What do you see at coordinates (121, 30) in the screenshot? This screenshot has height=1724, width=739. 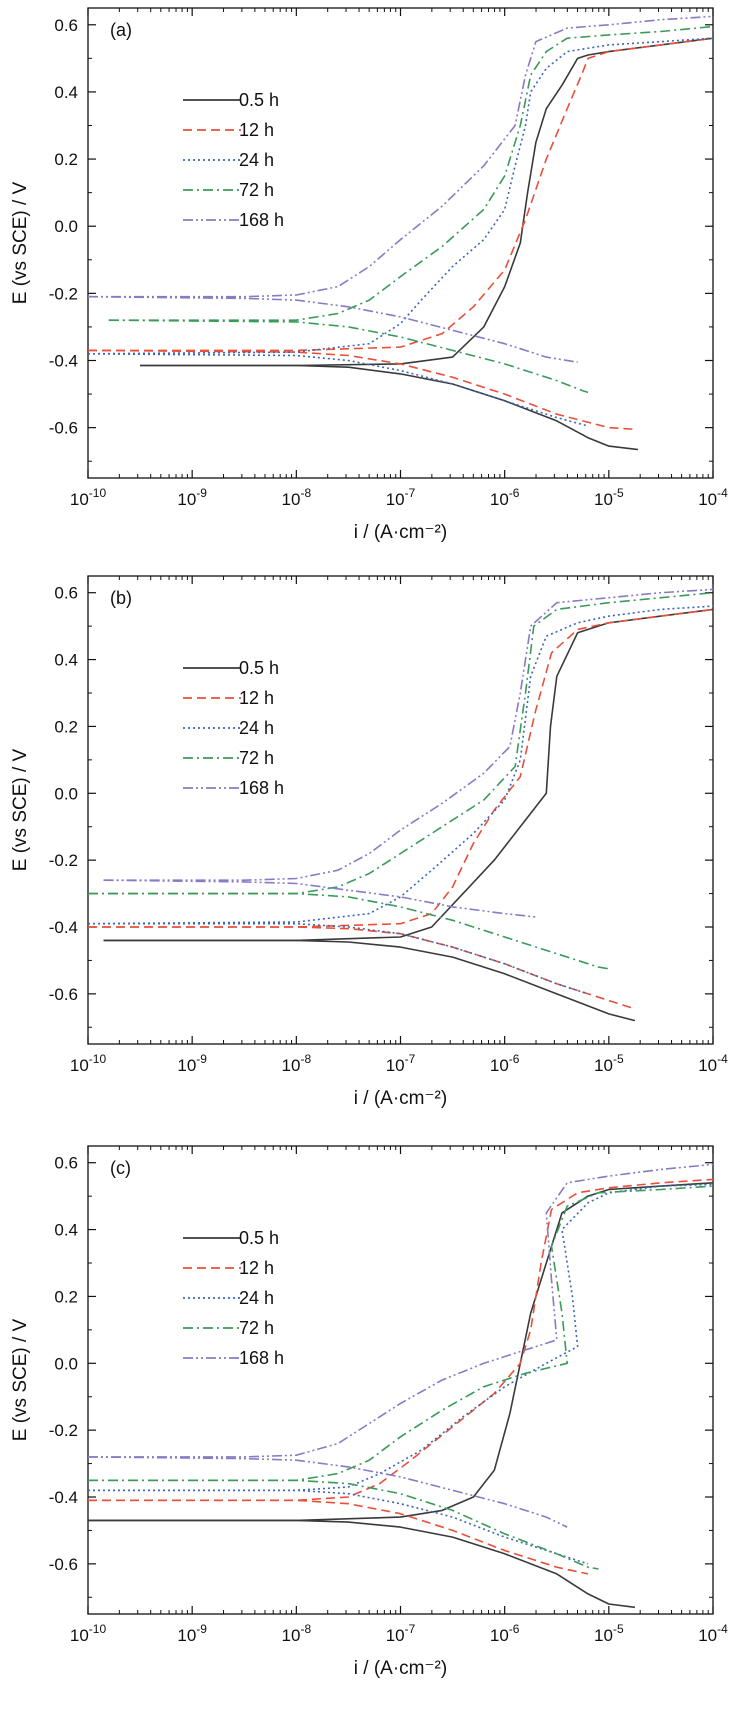 I see `panel-label: (a)` at bounding box center [121, 30].